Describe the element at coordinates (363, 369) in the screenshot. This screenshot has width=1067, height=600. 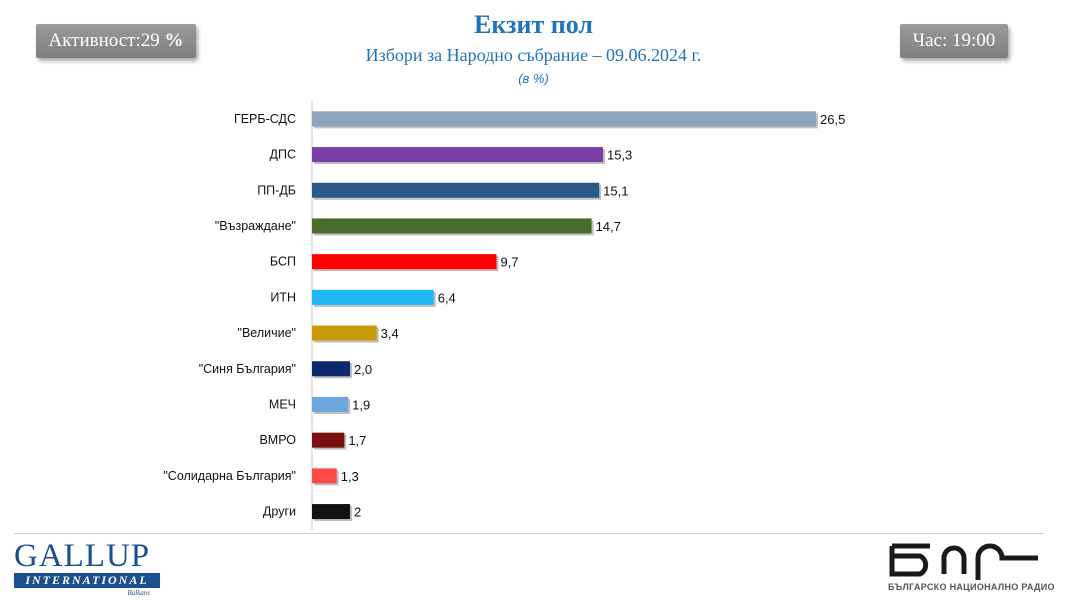
I see `value-label: 2,0` at that location.